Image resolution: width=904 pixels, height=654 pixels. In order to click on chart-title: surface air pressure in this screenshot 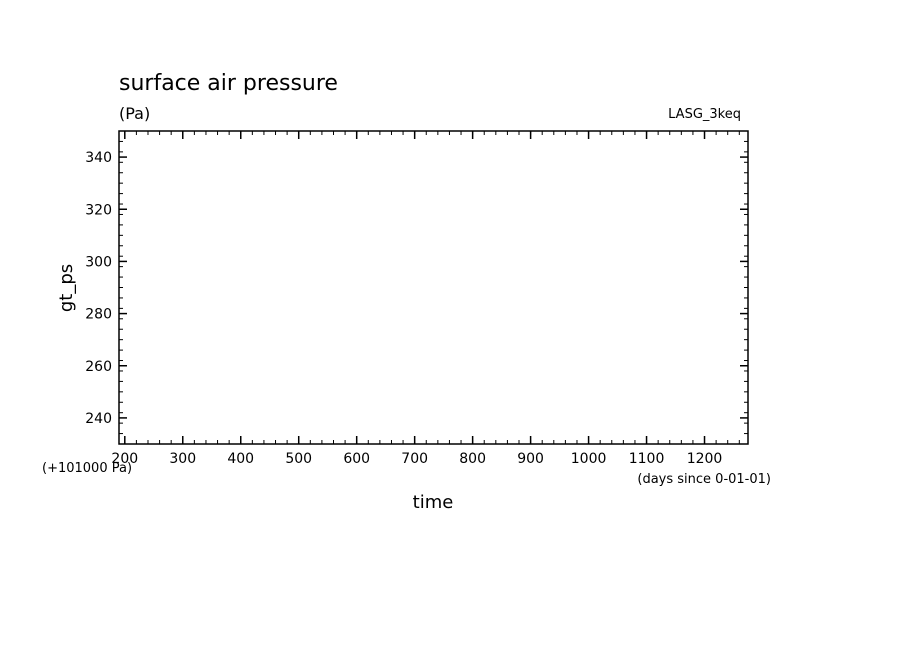, I will do `click(228, 83)`.